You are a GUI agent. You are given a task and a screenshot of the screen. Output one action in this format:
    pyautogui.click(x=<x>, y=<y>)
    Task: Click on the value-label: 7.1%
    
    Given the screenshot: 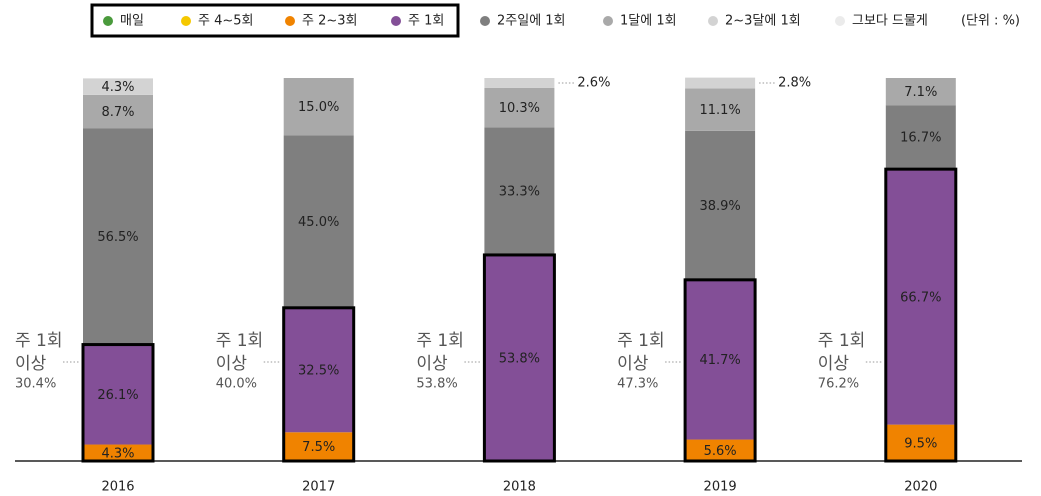 What is the action you would take?
    pyautogui.click(x=920, y=92)
    